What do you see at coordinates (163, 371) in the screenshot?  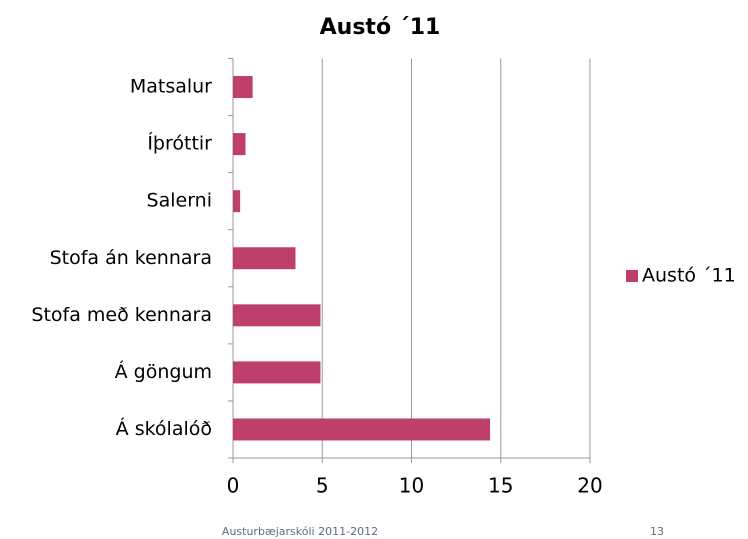 I see `y-tick-label: Á göngum` at bounding box center [163, 371].